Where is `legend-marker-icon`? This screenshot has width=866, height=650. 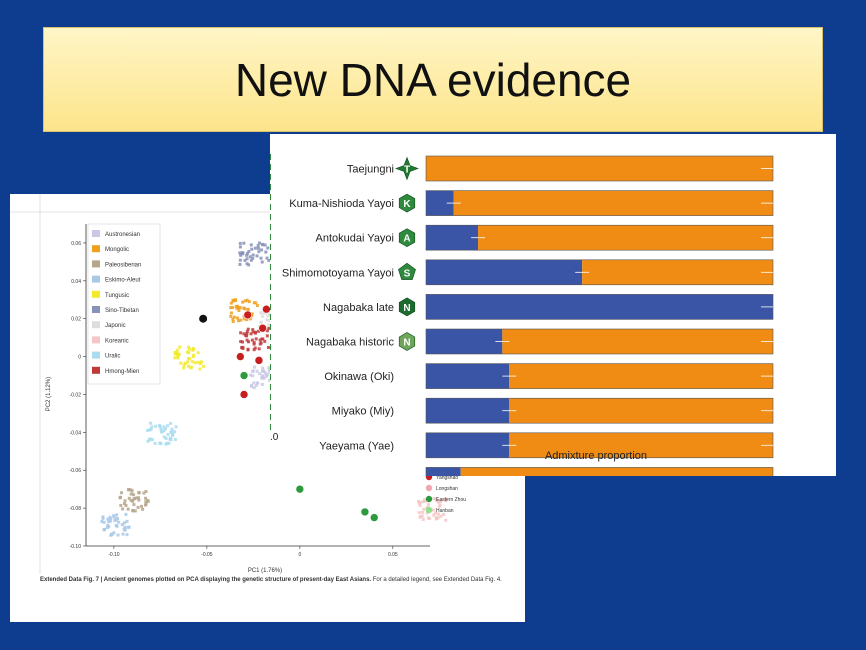
legend-marker-icon is located at coordinates (429, 499).